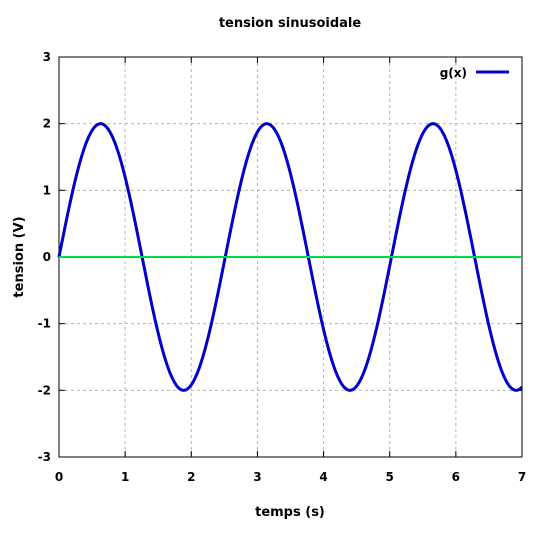 The width and height of the screenshot is (555, 544). What do you see at coordinates (522, 477) in the screenshot?
I see `x-tick-label: 7` at bounding box center [522, 477].